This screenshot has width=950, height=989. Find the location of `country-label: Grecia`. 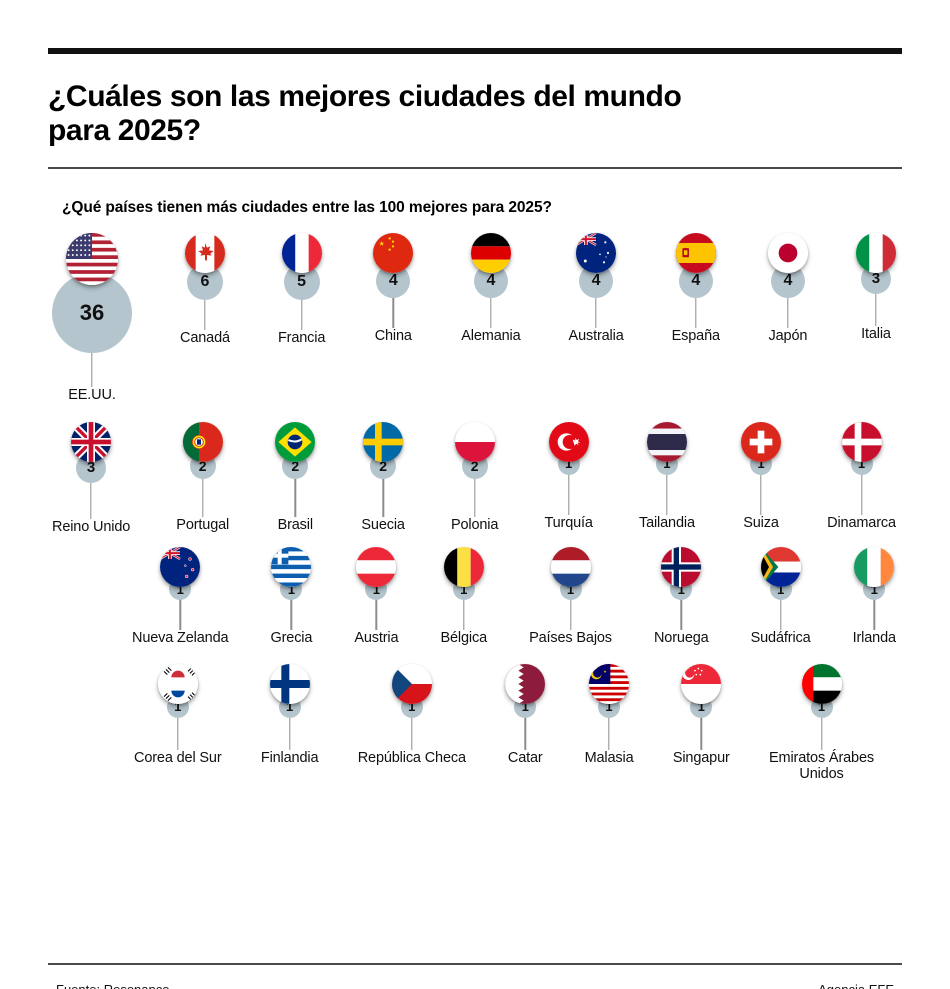

country-label: Grecia is located at coordinates (291, 638).